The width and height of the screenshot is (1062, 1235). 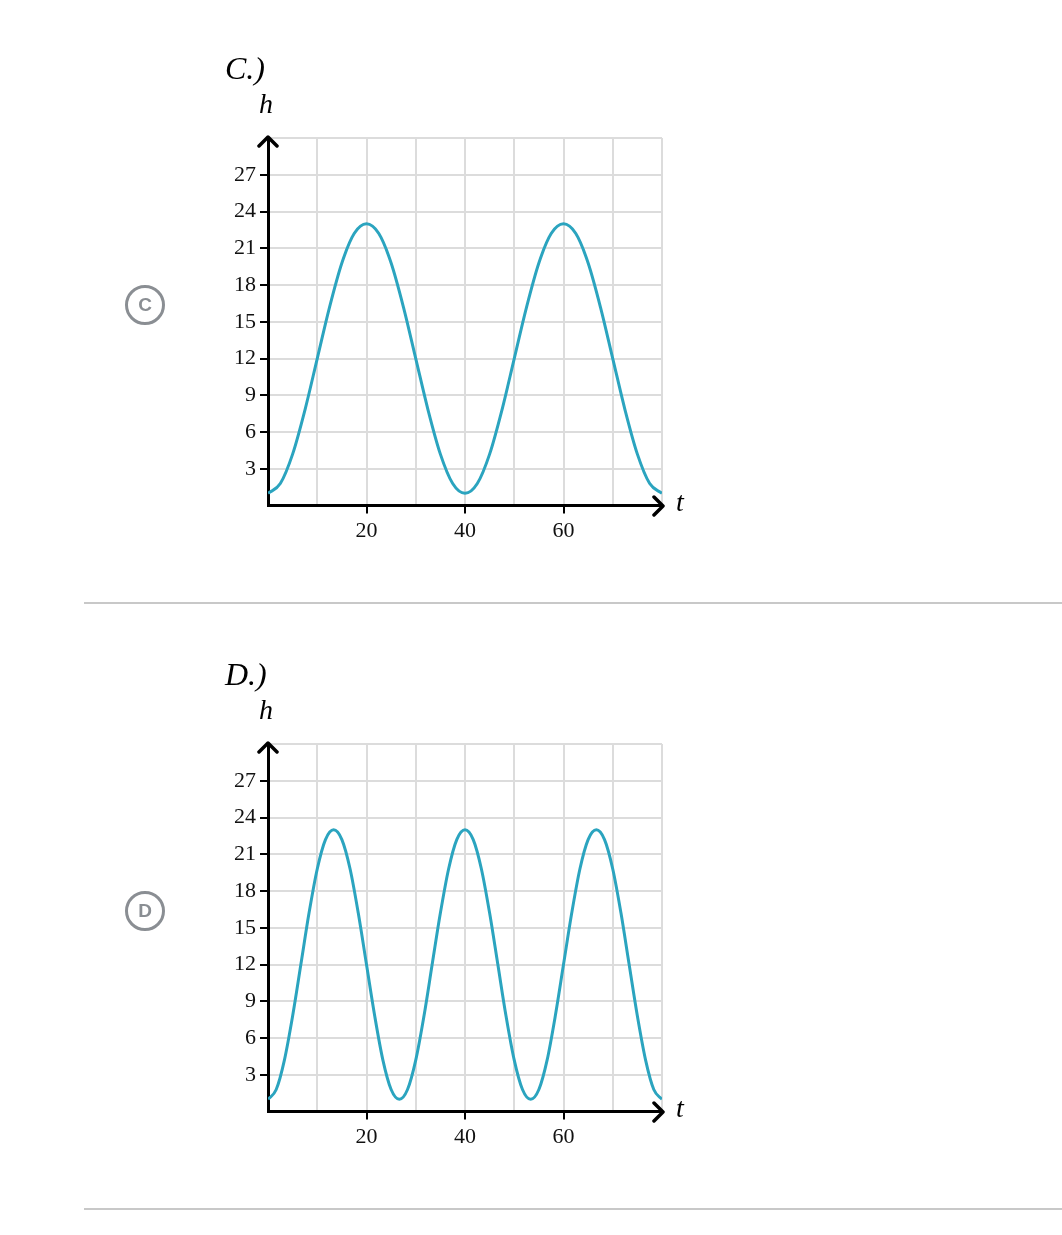 What do you see at coordinates (245, 68) in the screenshot?
I see `chart-title: C.)` at bounding box center [245, 68].